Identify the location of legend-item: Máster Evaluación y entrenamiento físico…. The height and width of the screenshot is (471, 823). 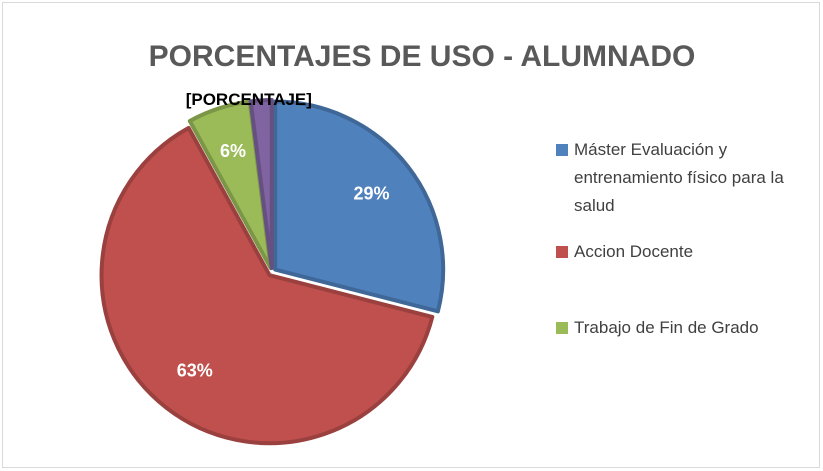
(672, 178).